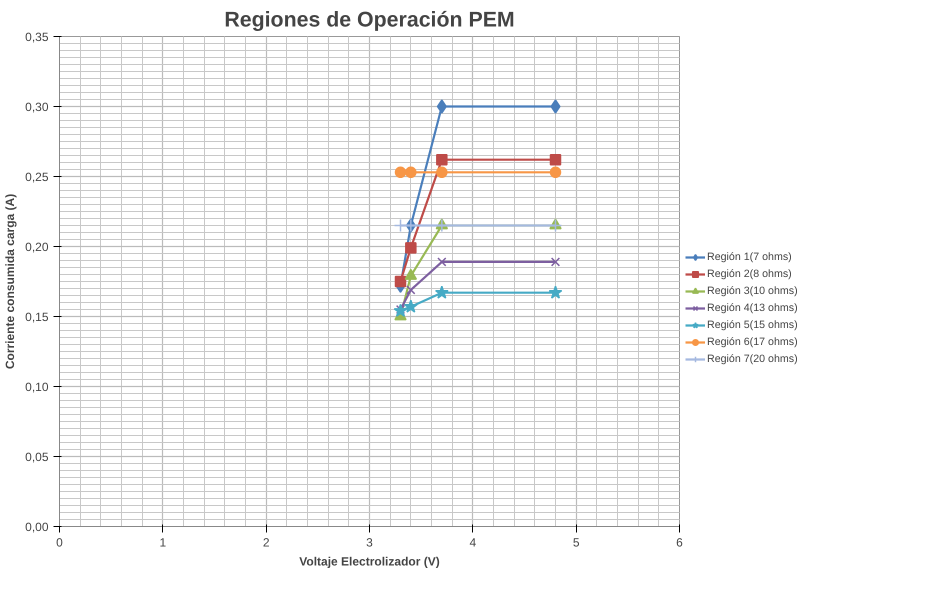  What do you see at coordinates (37, 387) in the screenshot?
I see `y-tick-label: 0,10` at bounding box center [37, 387].